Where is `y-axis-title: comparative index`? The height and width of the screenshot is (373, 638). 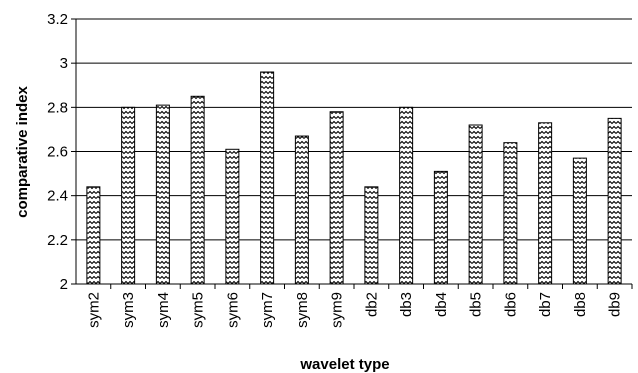 y-axis-title: comparative index is located at coordinates (22, 151).